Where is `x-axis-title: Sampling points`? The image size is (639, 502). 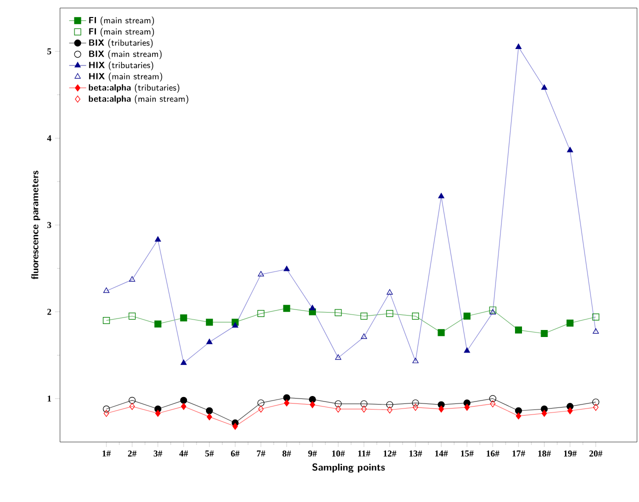 x-axis-title: Sampling points is located at coordinates (348, 468).